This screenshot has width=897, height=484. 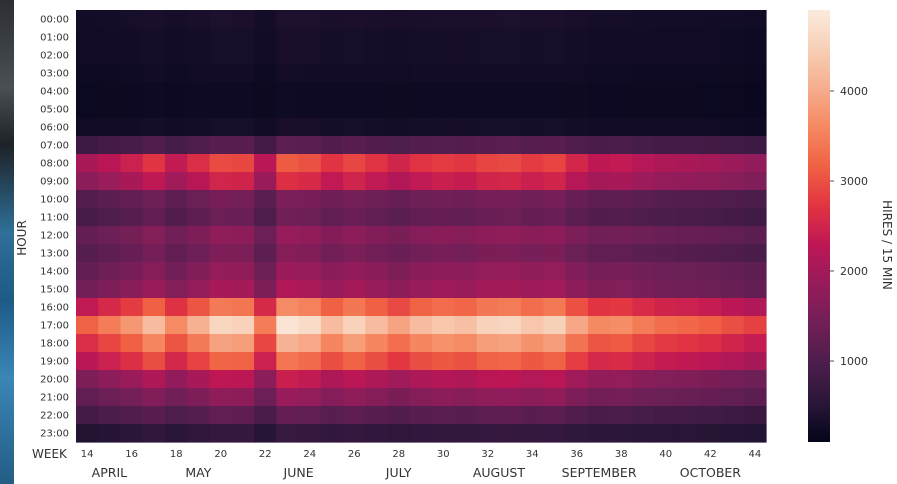 What do you see at coordinates (54, 218) in the screenshot?
I see `hour-tick-label: 11:00` at bounding box center [54, 218].